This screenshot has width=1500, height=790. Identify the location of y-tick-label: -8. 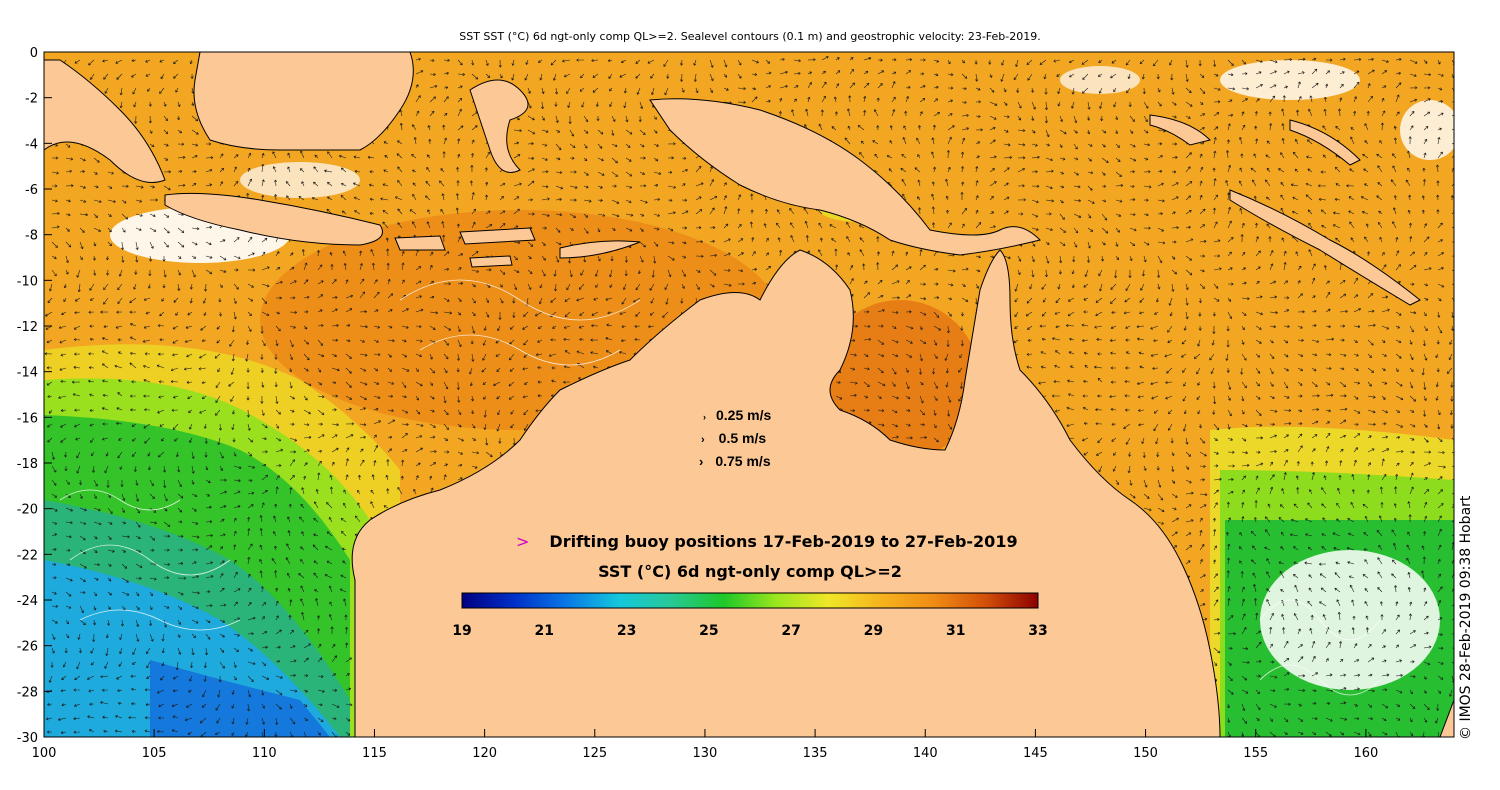
(31, 236).